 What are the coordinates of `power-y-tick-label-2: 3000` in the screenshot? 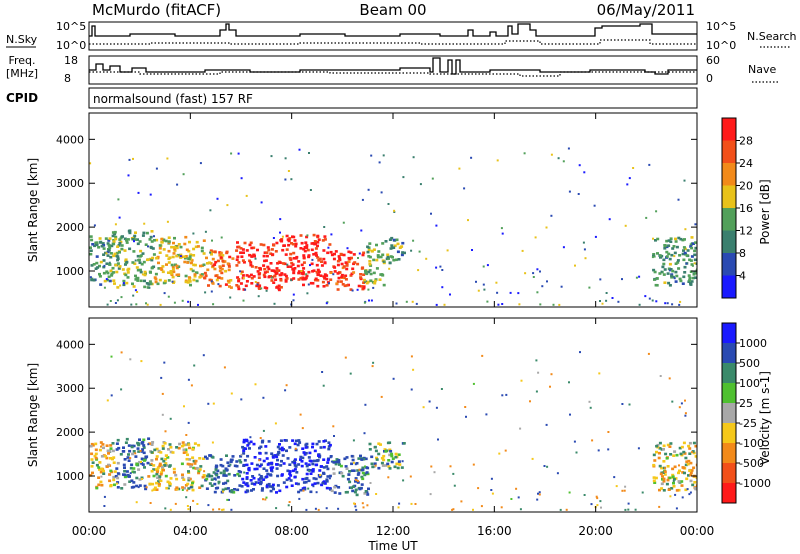 It's located at (70, 183).